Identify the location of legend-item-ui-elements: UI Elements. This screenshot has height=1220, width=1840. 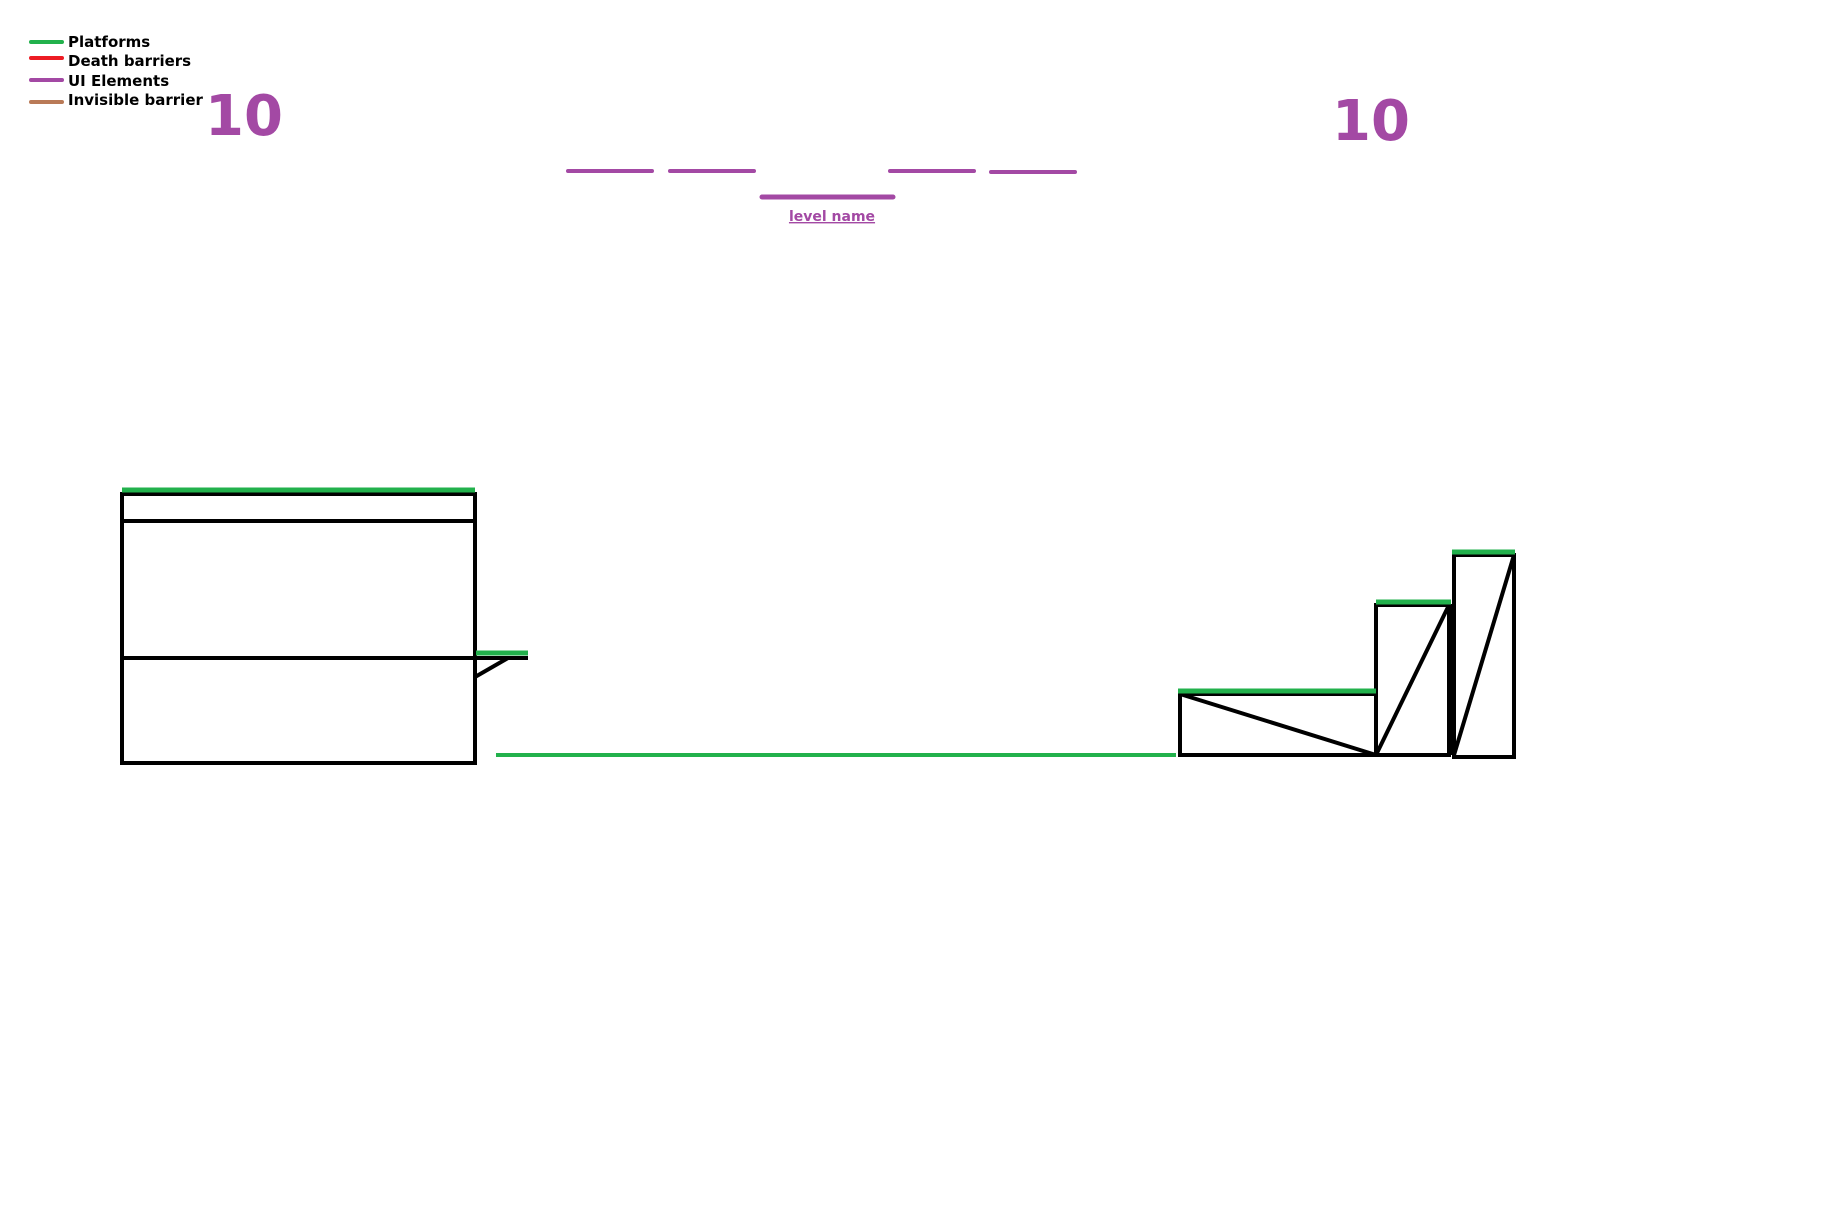
(99, 81).